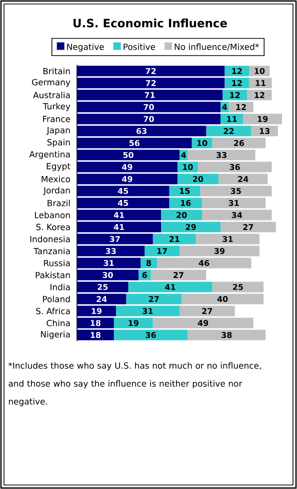 The image size is (297, 489). I want to click on y-tick-label: Pakistan, so click(53, 275).